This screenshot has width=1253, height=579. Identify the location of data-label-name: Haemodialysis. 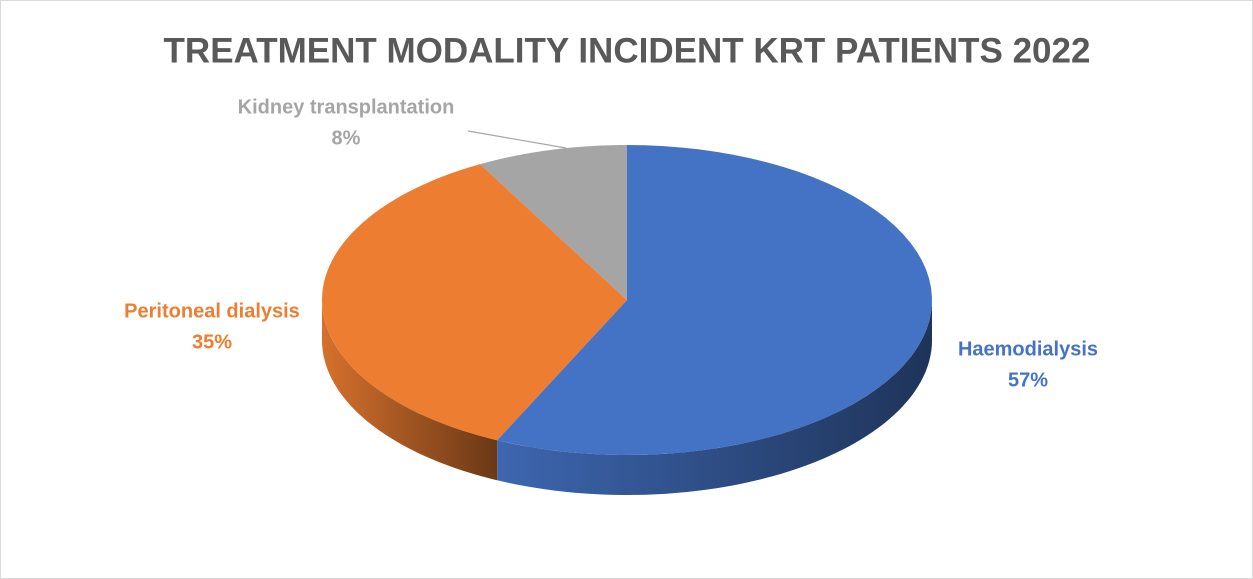
(1028, 349).